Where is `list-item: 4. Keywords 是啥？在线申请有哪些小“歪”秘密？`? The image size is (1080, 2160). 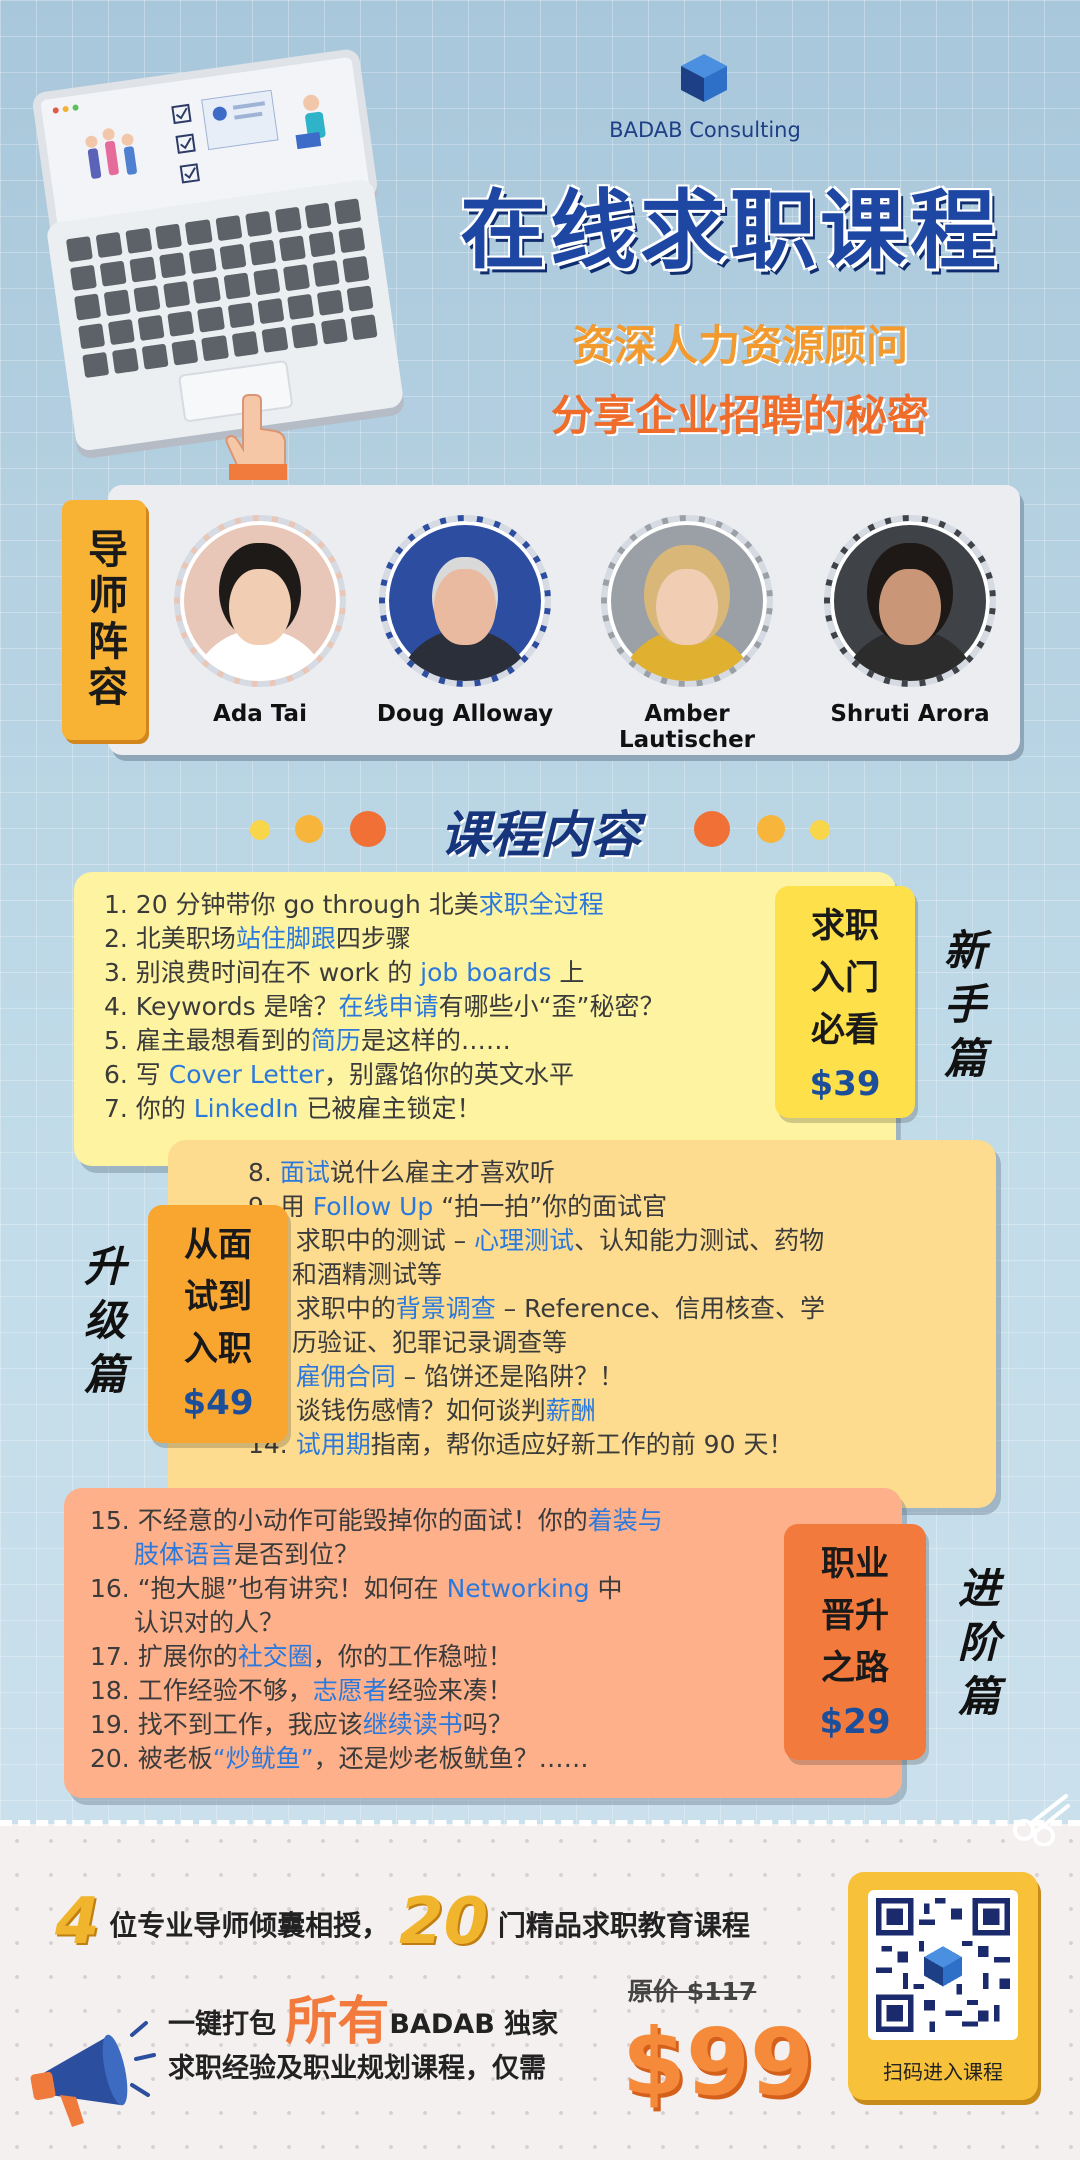
list-item: 4. Keywords 是啥？在线申请有哪些小“歪”秘密？ is located at coordinates (384, 1006).